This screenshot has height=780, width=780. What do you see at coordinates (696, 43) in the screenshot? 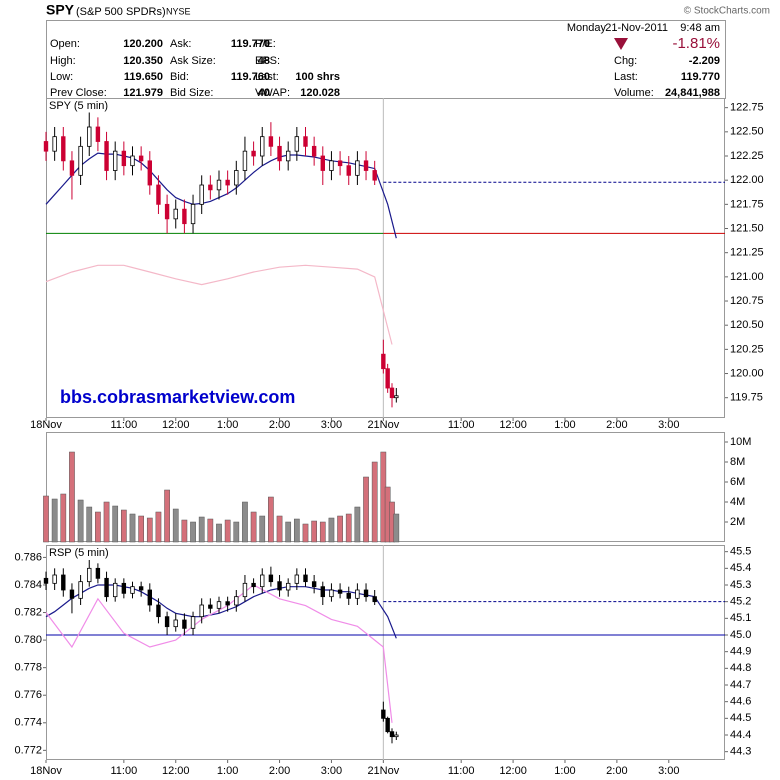
I see `change-pct: -1.81%` at bounding box center [696, 43].